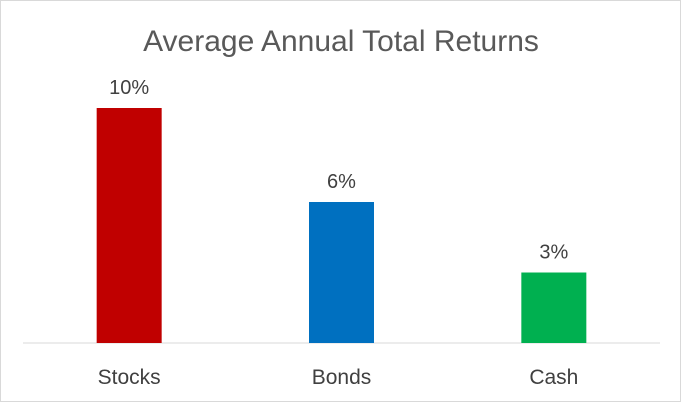 This screenshot has width=681, height=403. I want to click on category-label-bonds: Bonds, so click(342, 377).